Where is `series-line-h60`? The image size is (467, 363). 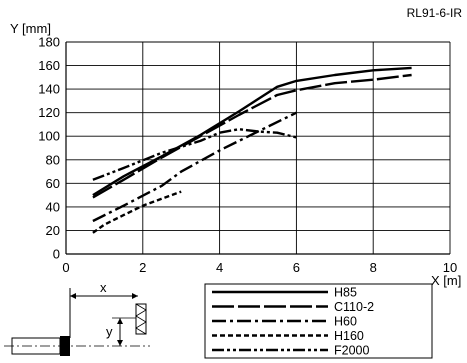
series-line-h60 is located at coordinates (194, 167).